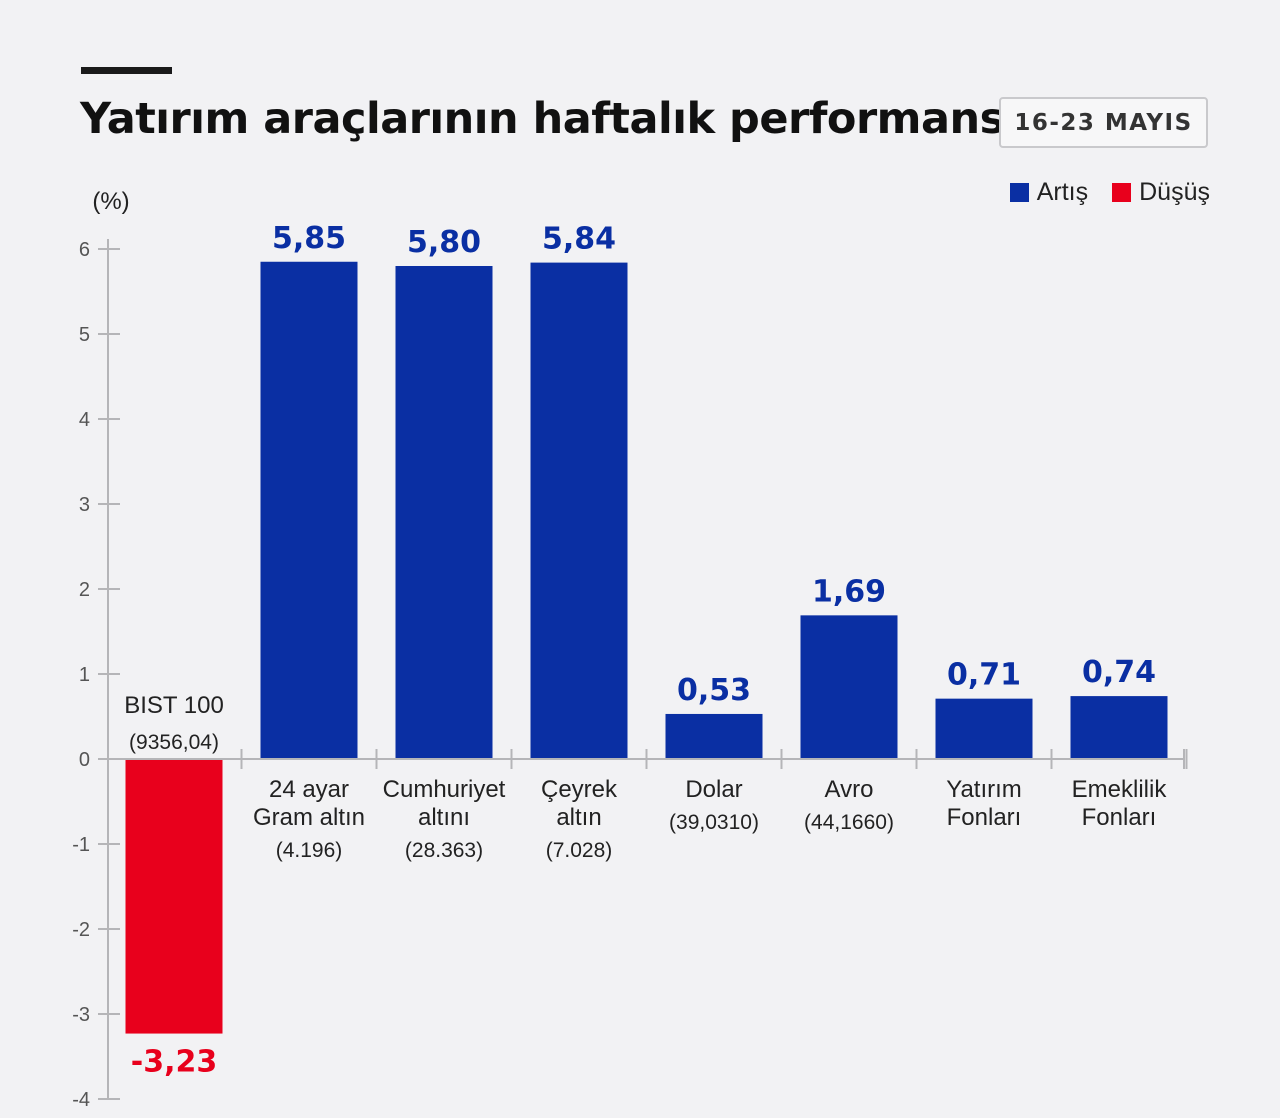 The height and width of the screenshot is (1118, 1280). Describe the element at coordinates (174, 1062) in the screenshot. I see `data-label: -3,23` at that location.